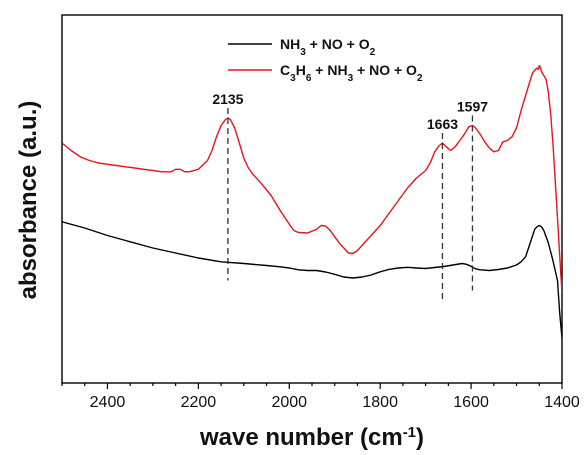 The image size is (586, 455). What do you see at coordinates (338, 44) in the screenshot?
I see `legend-label-1-part-3: + NO + O` at bounding box center [338, 44].